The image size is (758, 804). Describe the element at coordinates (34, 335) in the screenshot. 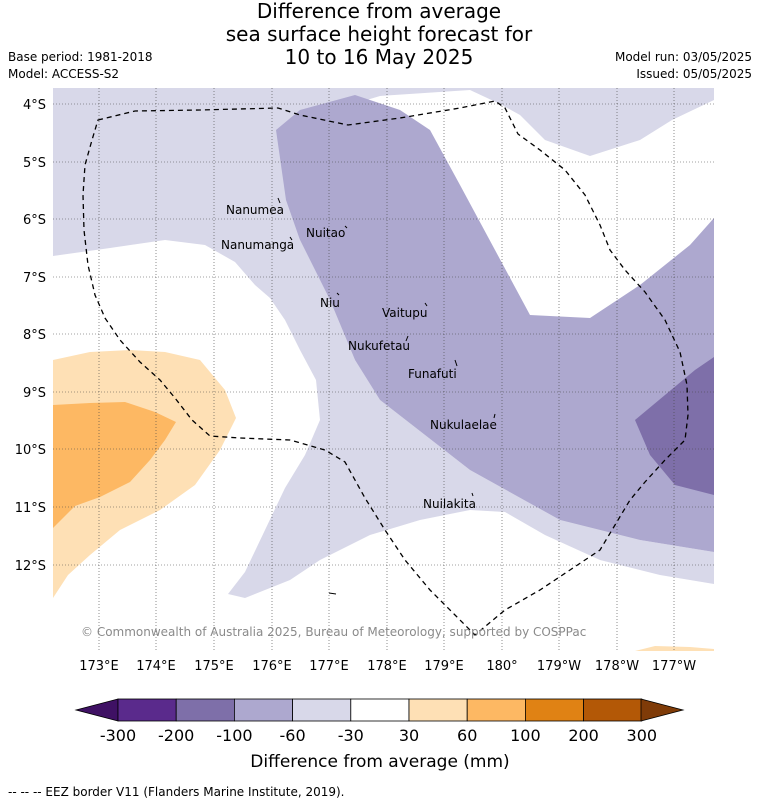

I see `latitude-label: 8°S` at that location.